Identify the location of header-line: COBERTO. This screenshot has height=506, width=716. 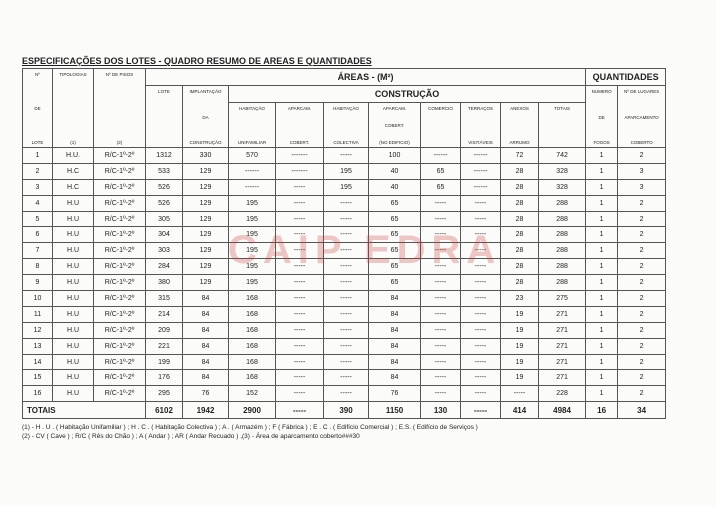
(641, 142).